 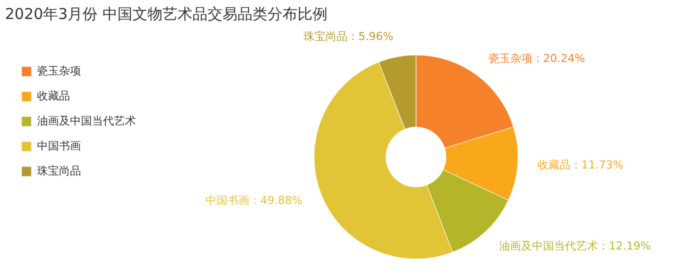 I want to click on data-label: 瓷玉杂项 : 20.24%, so click(x=537, y=58).